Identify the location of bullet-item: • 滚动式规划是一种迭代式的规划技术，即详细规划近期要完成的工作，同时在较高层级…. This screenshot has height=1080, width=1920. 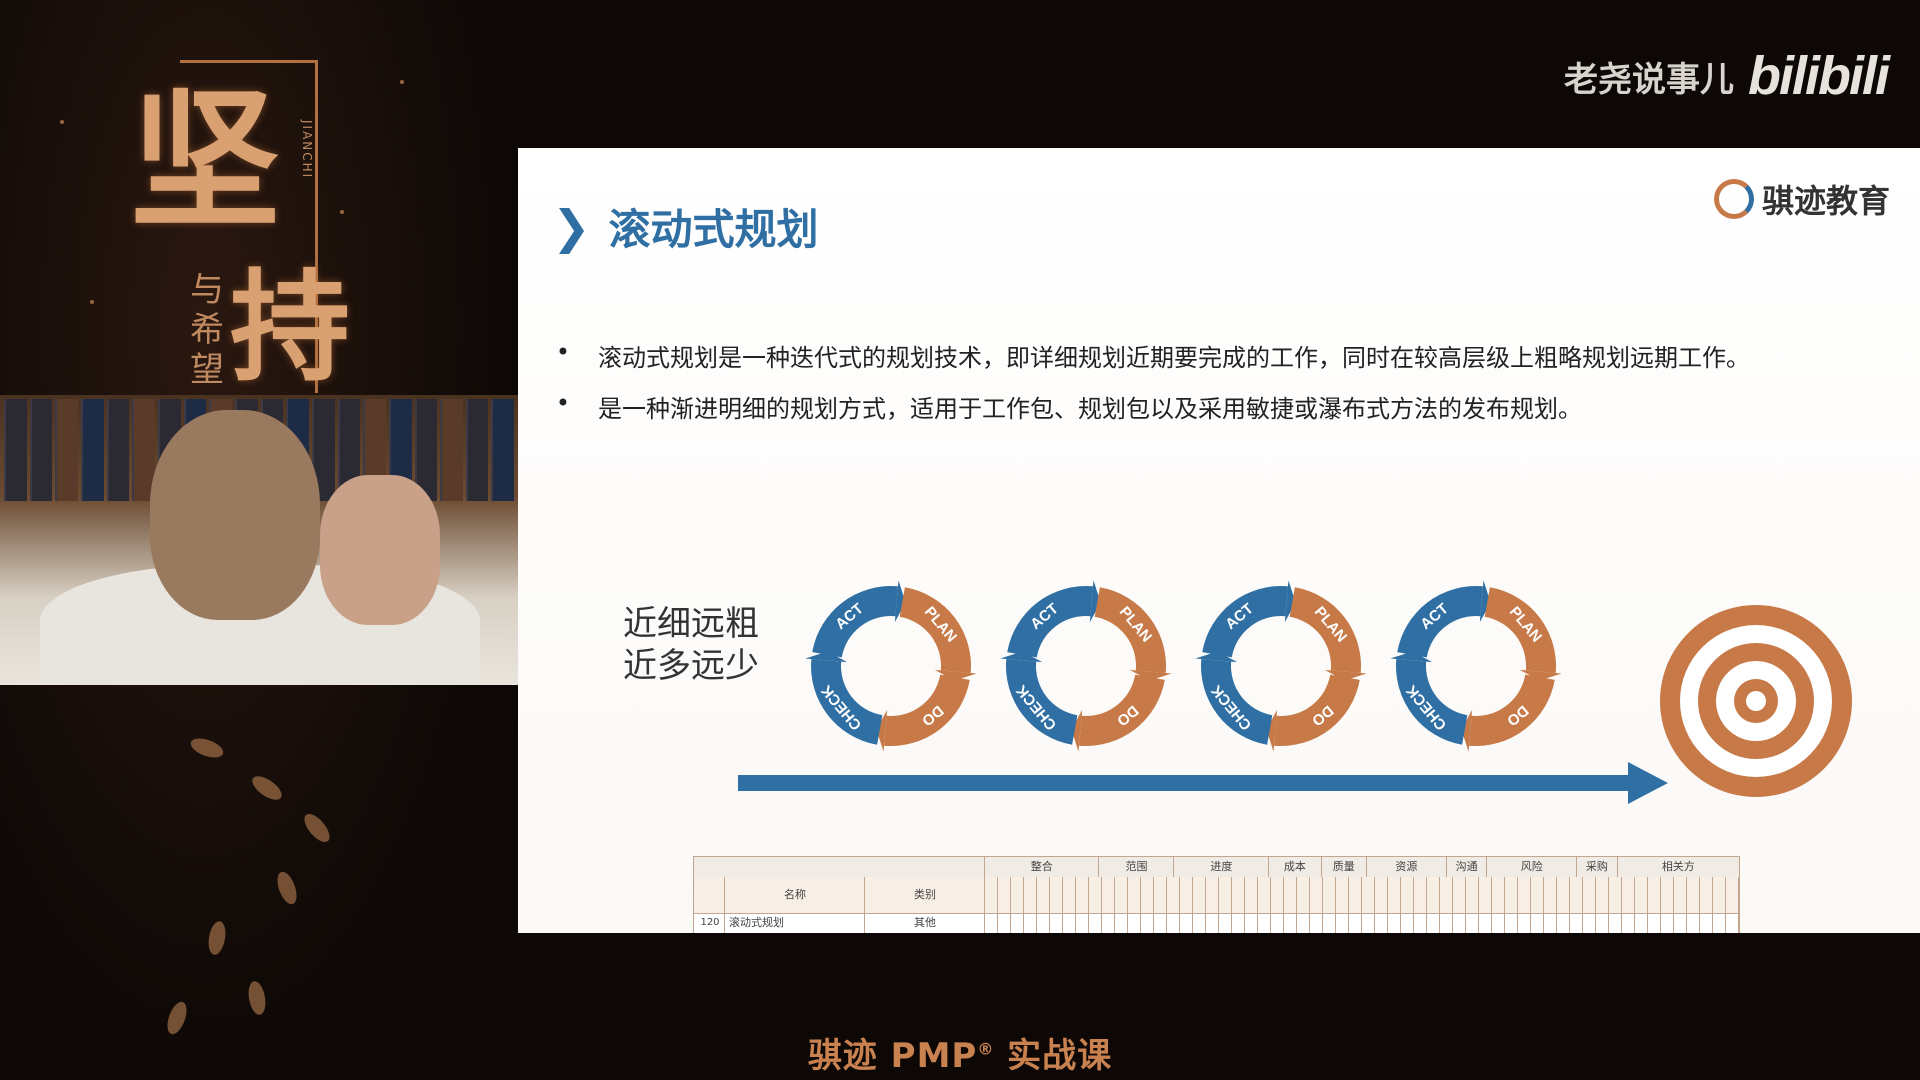
(1218, 355).